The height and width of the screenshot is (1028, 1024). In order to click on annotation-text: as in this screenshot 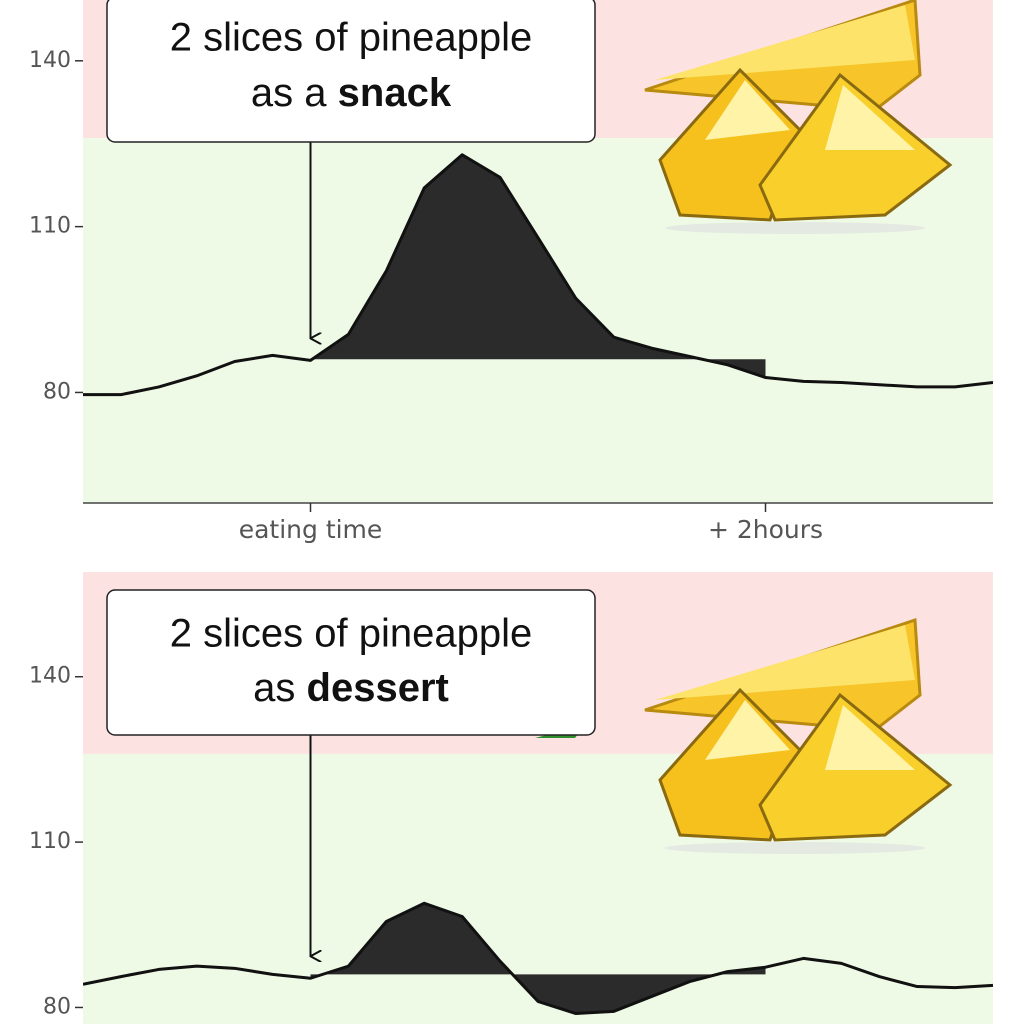, I will do `click(274, 688)`.